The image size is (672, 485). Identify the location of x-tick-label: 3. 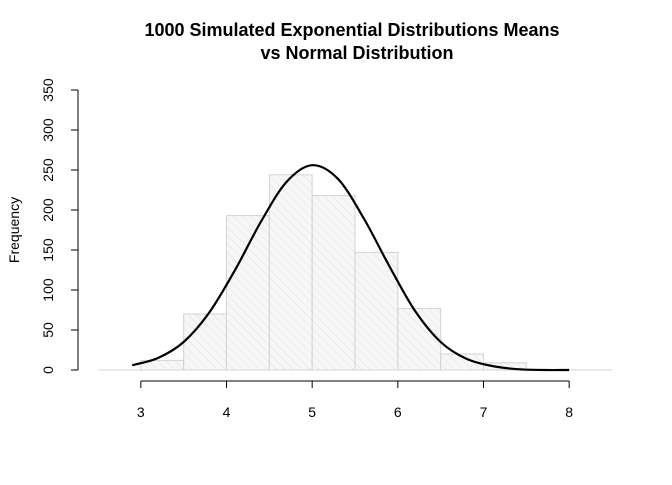
(141, 412).